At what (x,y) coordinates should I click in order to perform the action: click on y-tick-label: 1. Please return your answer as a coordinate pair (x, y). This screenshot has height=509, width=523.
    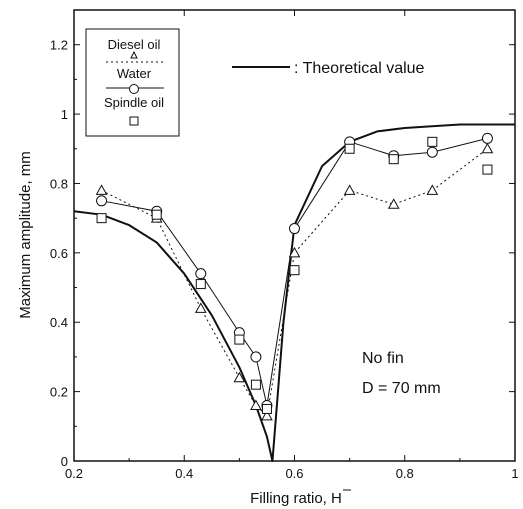
    Looking at the image, I should click on (64, 114).